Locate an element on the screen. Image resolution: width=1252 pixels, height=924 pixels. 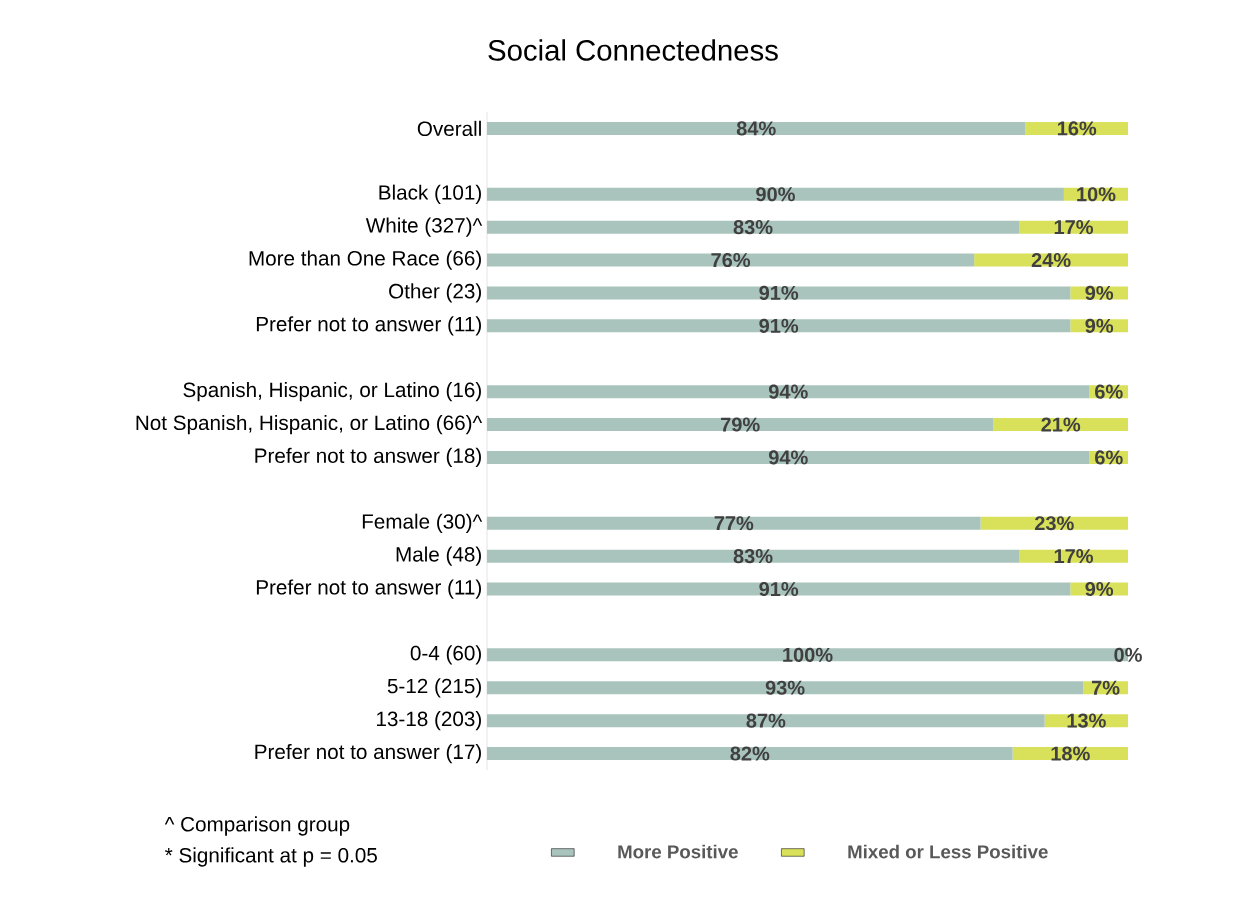
y-tick-label: White (327)^ is located at coordinates (424, 227).